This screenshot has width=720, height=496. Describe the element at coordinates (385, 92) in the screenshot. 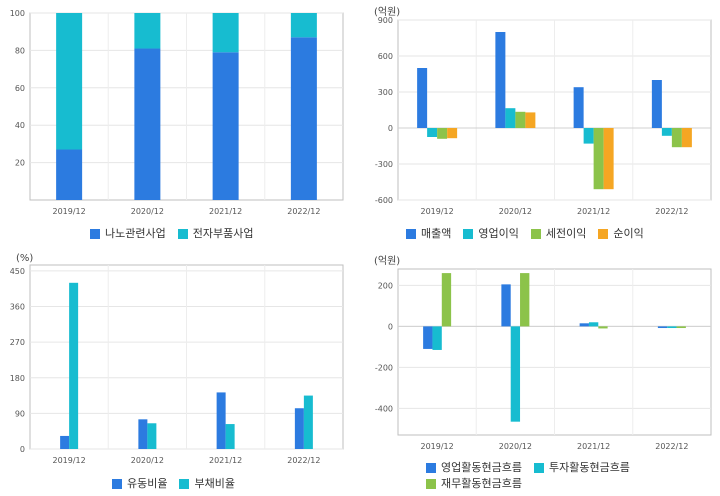

I see `y-tick-label: 300` at that location.